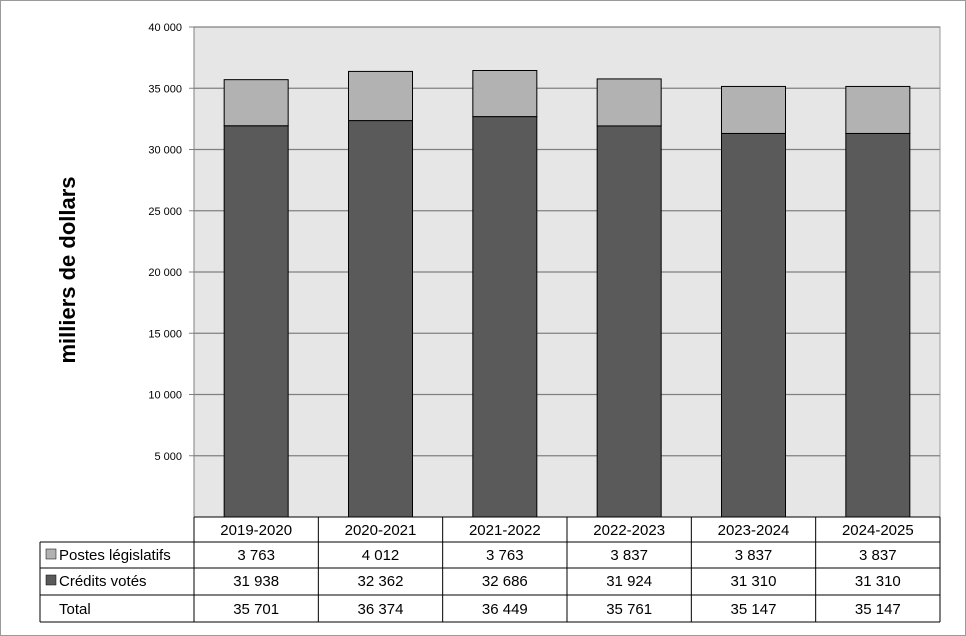 This screenshot has width=966, height=636. Describe the element at coordinates (165, 396) in the screenshot. I see `y-tick-label: 10 000` at that location.